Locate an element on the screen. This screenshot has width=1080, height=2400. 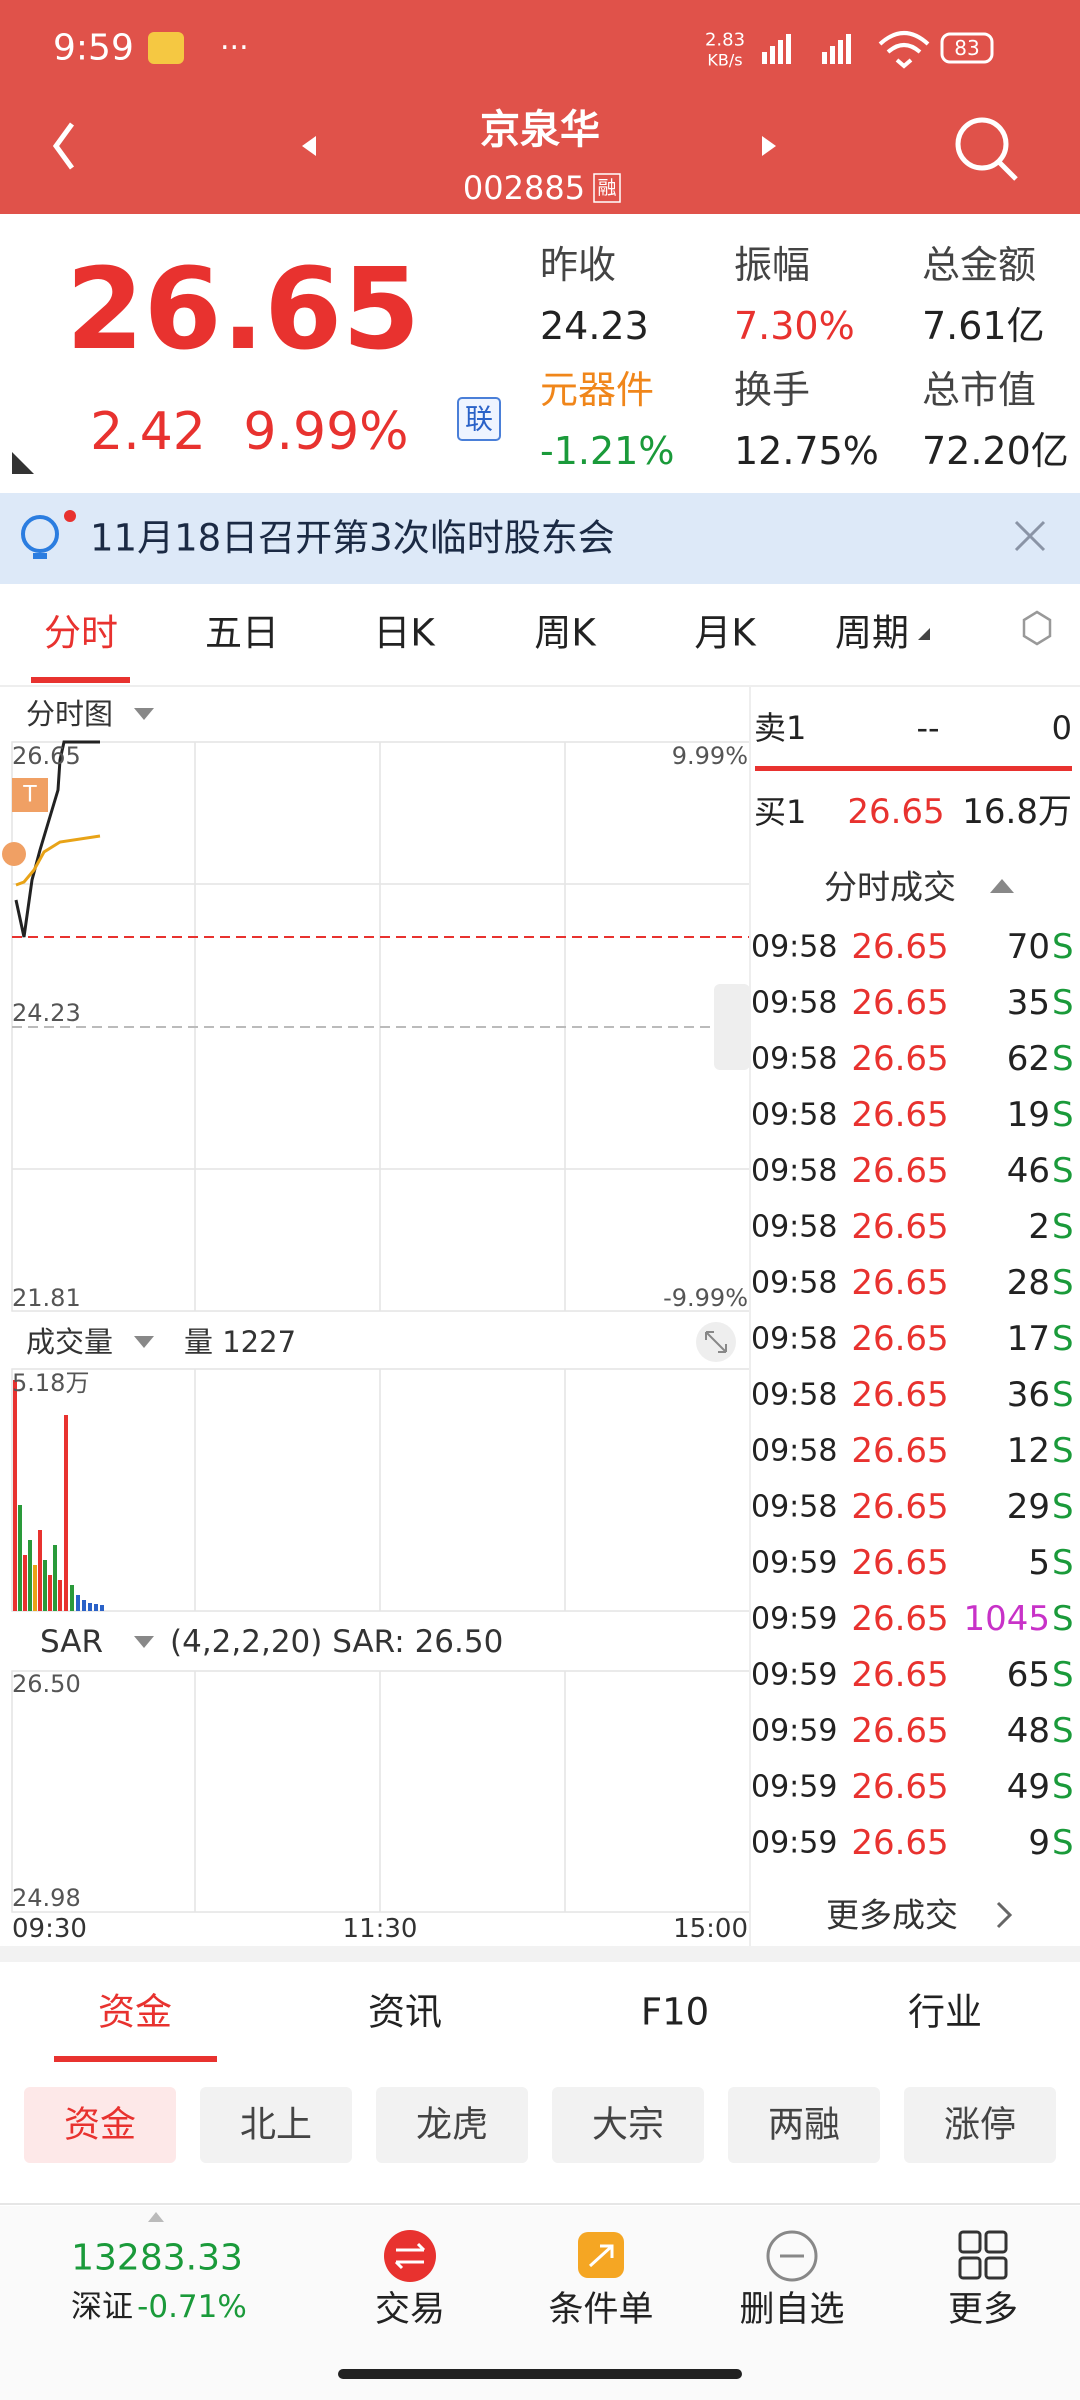
indicator-name: SAR is located at coordinates (71, 1642).